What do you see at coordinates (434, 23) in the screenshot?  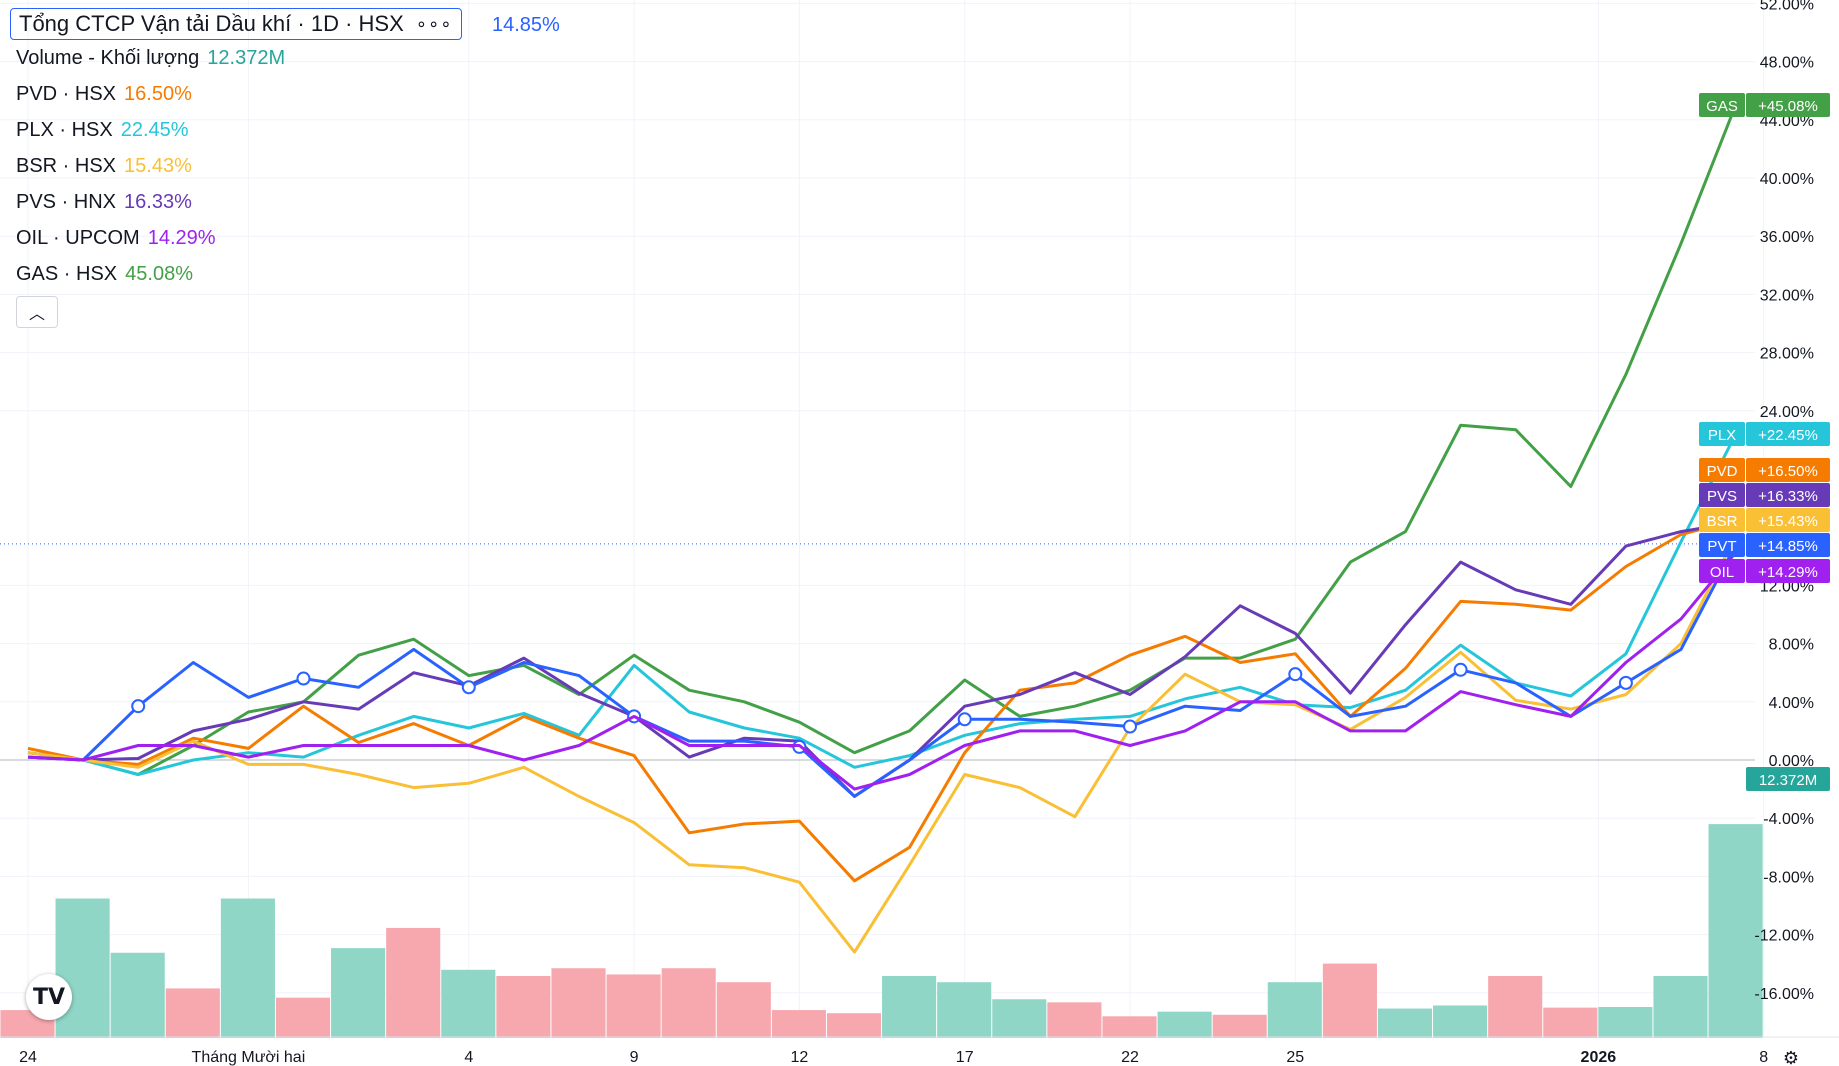 I see `more-dots-icon: ∘∘∘` at bounding box center [434, 23].